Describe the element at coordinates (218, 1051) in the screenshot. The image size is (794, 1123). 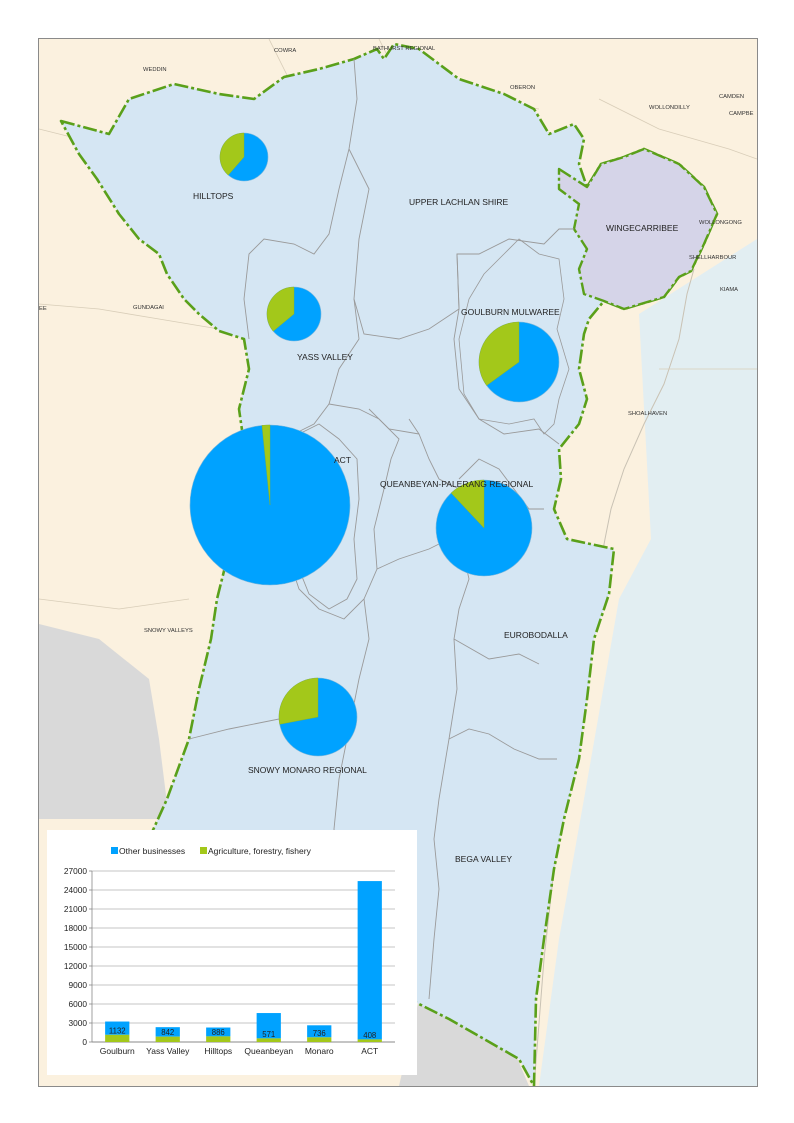
I see `x-tick-label: Hilltops` at that location.